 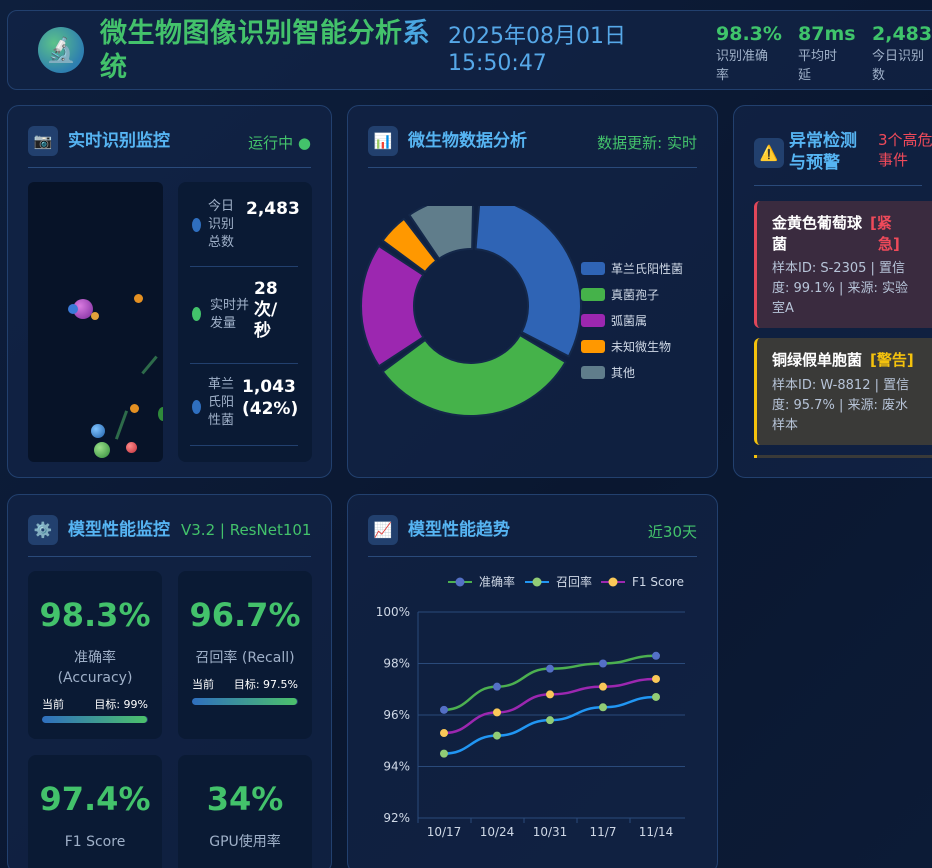 What do you see at coordinates (396, 767) in the screenshot?
I see `y-tick-label: 94%` at bounding box center [396, 767].